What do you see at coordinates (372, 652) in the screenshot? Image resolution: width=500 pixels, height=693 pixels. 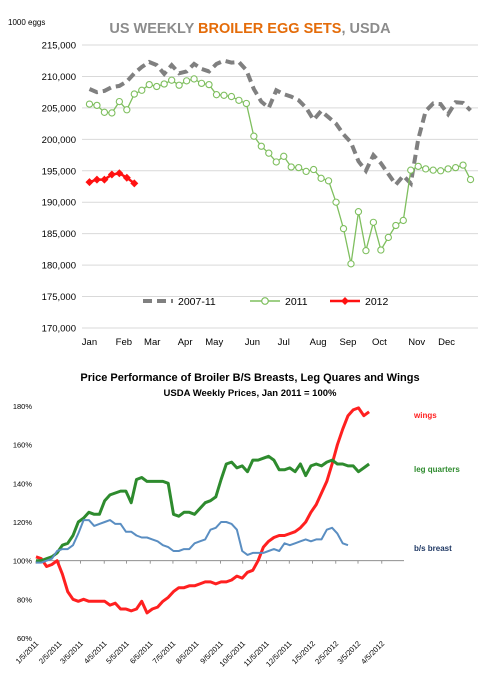 I see `x-tick-label: 4/5/2012` at bounding box center [372, 652].